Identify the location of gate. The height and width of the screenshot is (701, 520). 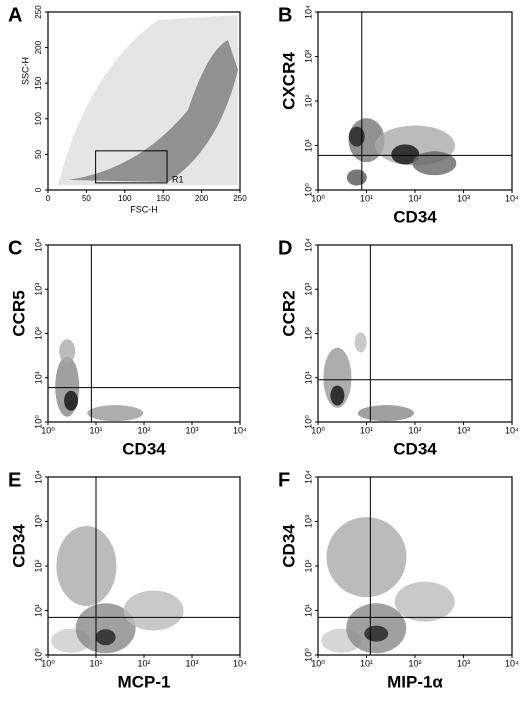
(131, 167).